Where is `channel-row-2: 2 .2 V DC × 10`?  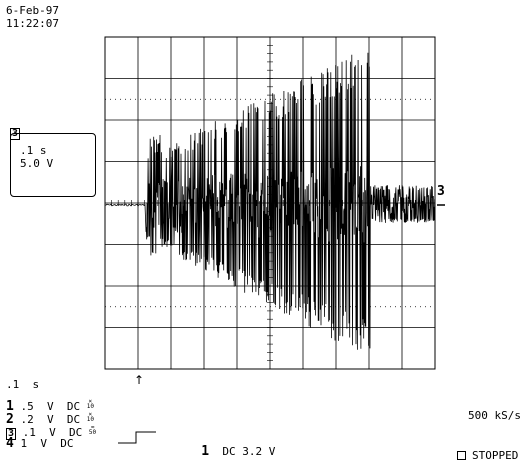 channel-row-2: 2 .2 V DC × 10 is located at coordinates (50, 419).